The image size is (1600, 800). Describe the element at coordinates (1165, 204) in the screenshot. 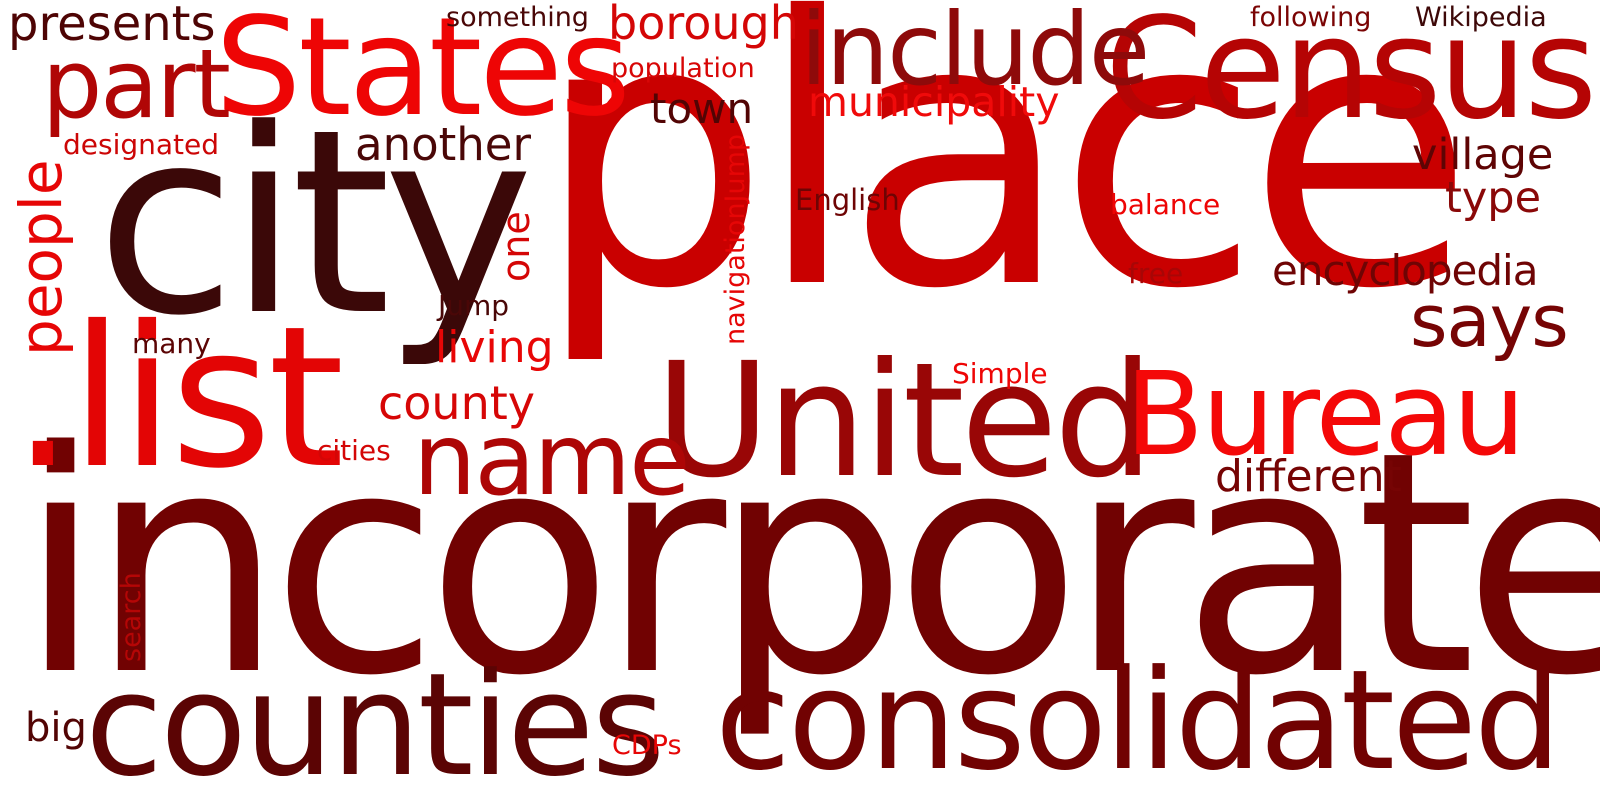

I see `word-balance: balance` at that location.